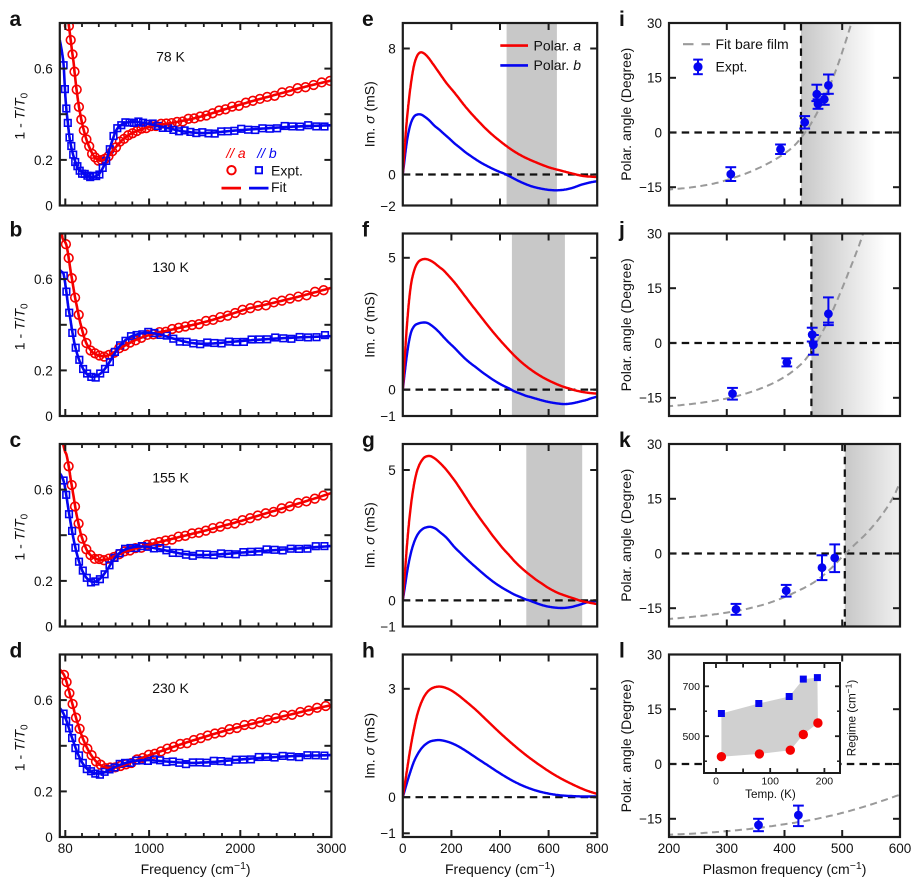 Image resolution: width=915 pixels, height=887 pixels. Describe the element at coordinates (770, 794) in the screenshot. I see `svg-text: Temp. (K)` at that location.